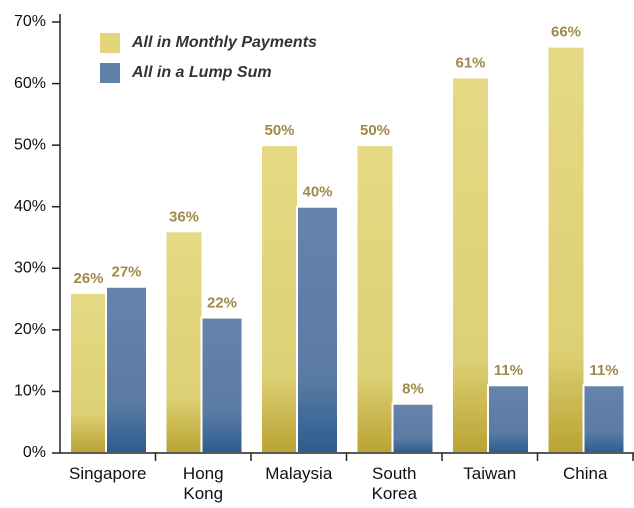 The image size is (634, 508). Describe the element at coordinates (317, 192) in the screenshot. I see `value-label: 40%` at that location.